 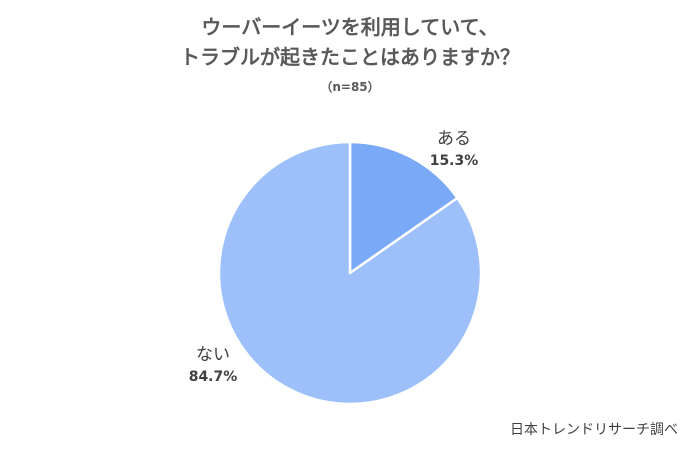 What do you see at coordinates (454, 139) in the screenshot?
I see `slice-name-aru: ある` at bounding box center [454, 139].